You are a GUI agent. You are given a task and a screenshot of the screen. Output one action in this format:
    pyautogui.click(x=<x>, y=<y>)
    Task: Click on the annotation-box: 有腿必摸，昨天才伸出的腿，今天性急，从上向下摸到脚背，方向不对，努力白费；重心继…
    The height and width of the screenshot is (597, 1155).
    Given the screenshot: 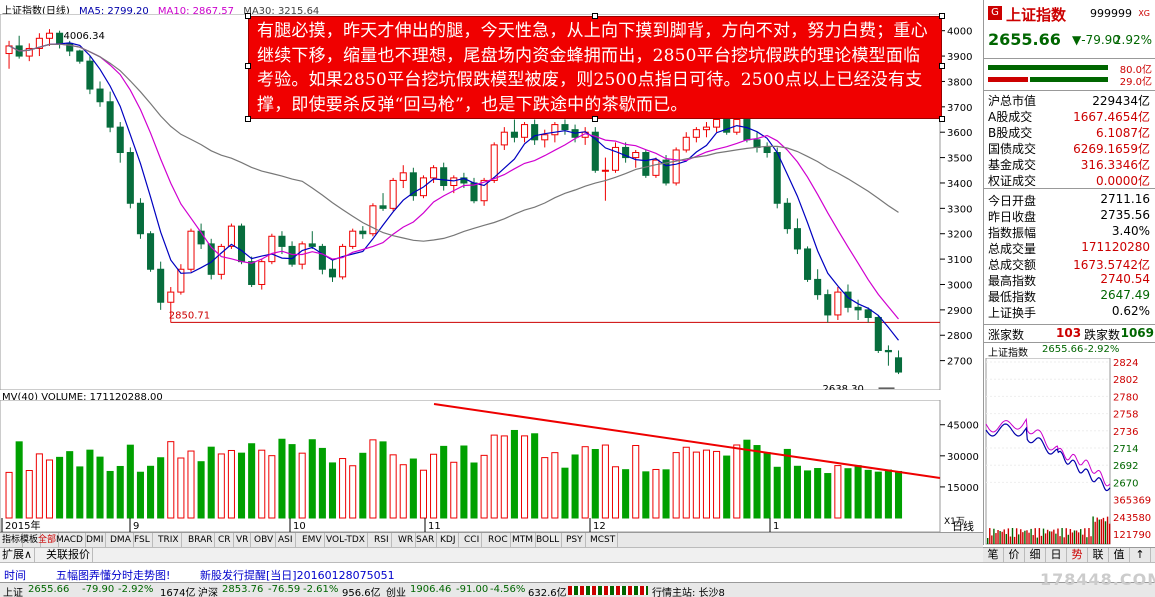 What is the action you would take?
    pyautogui.click(x=595, y=67)
    